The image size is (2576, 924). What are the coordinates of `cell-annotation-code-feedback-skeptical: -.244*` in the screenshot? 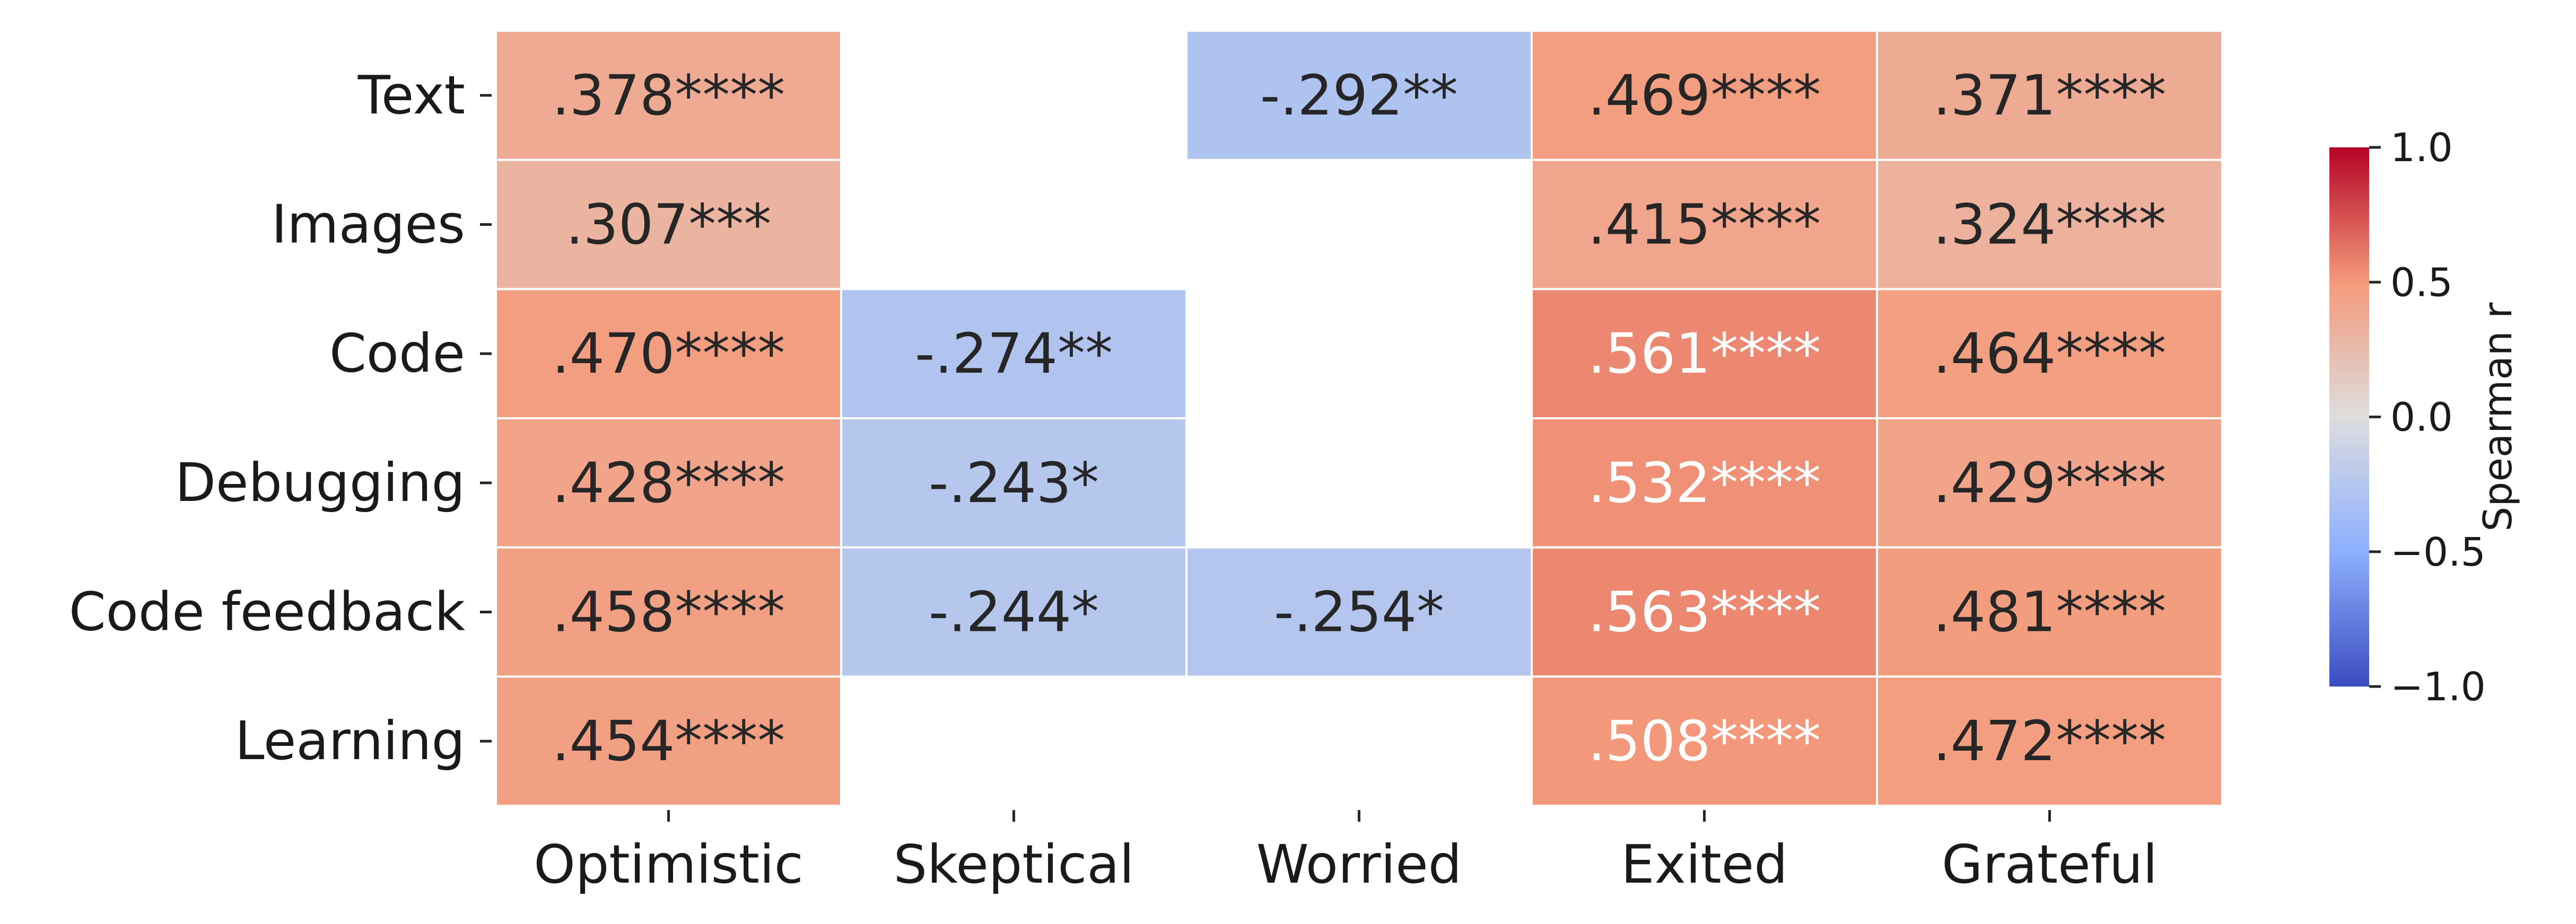 It's located at (1014, 612).